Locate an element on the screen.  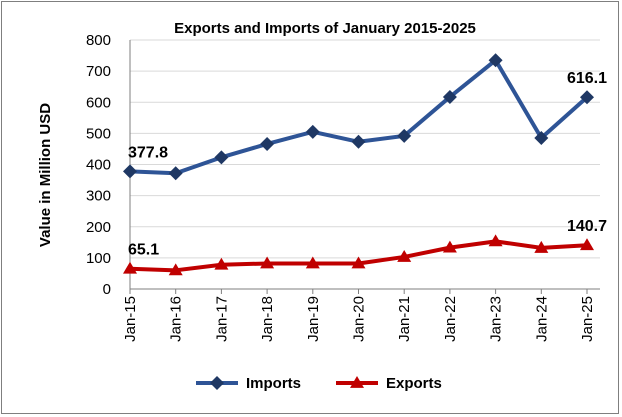
x-tick-label: Jan-18 is located at coordinates (267, 319).